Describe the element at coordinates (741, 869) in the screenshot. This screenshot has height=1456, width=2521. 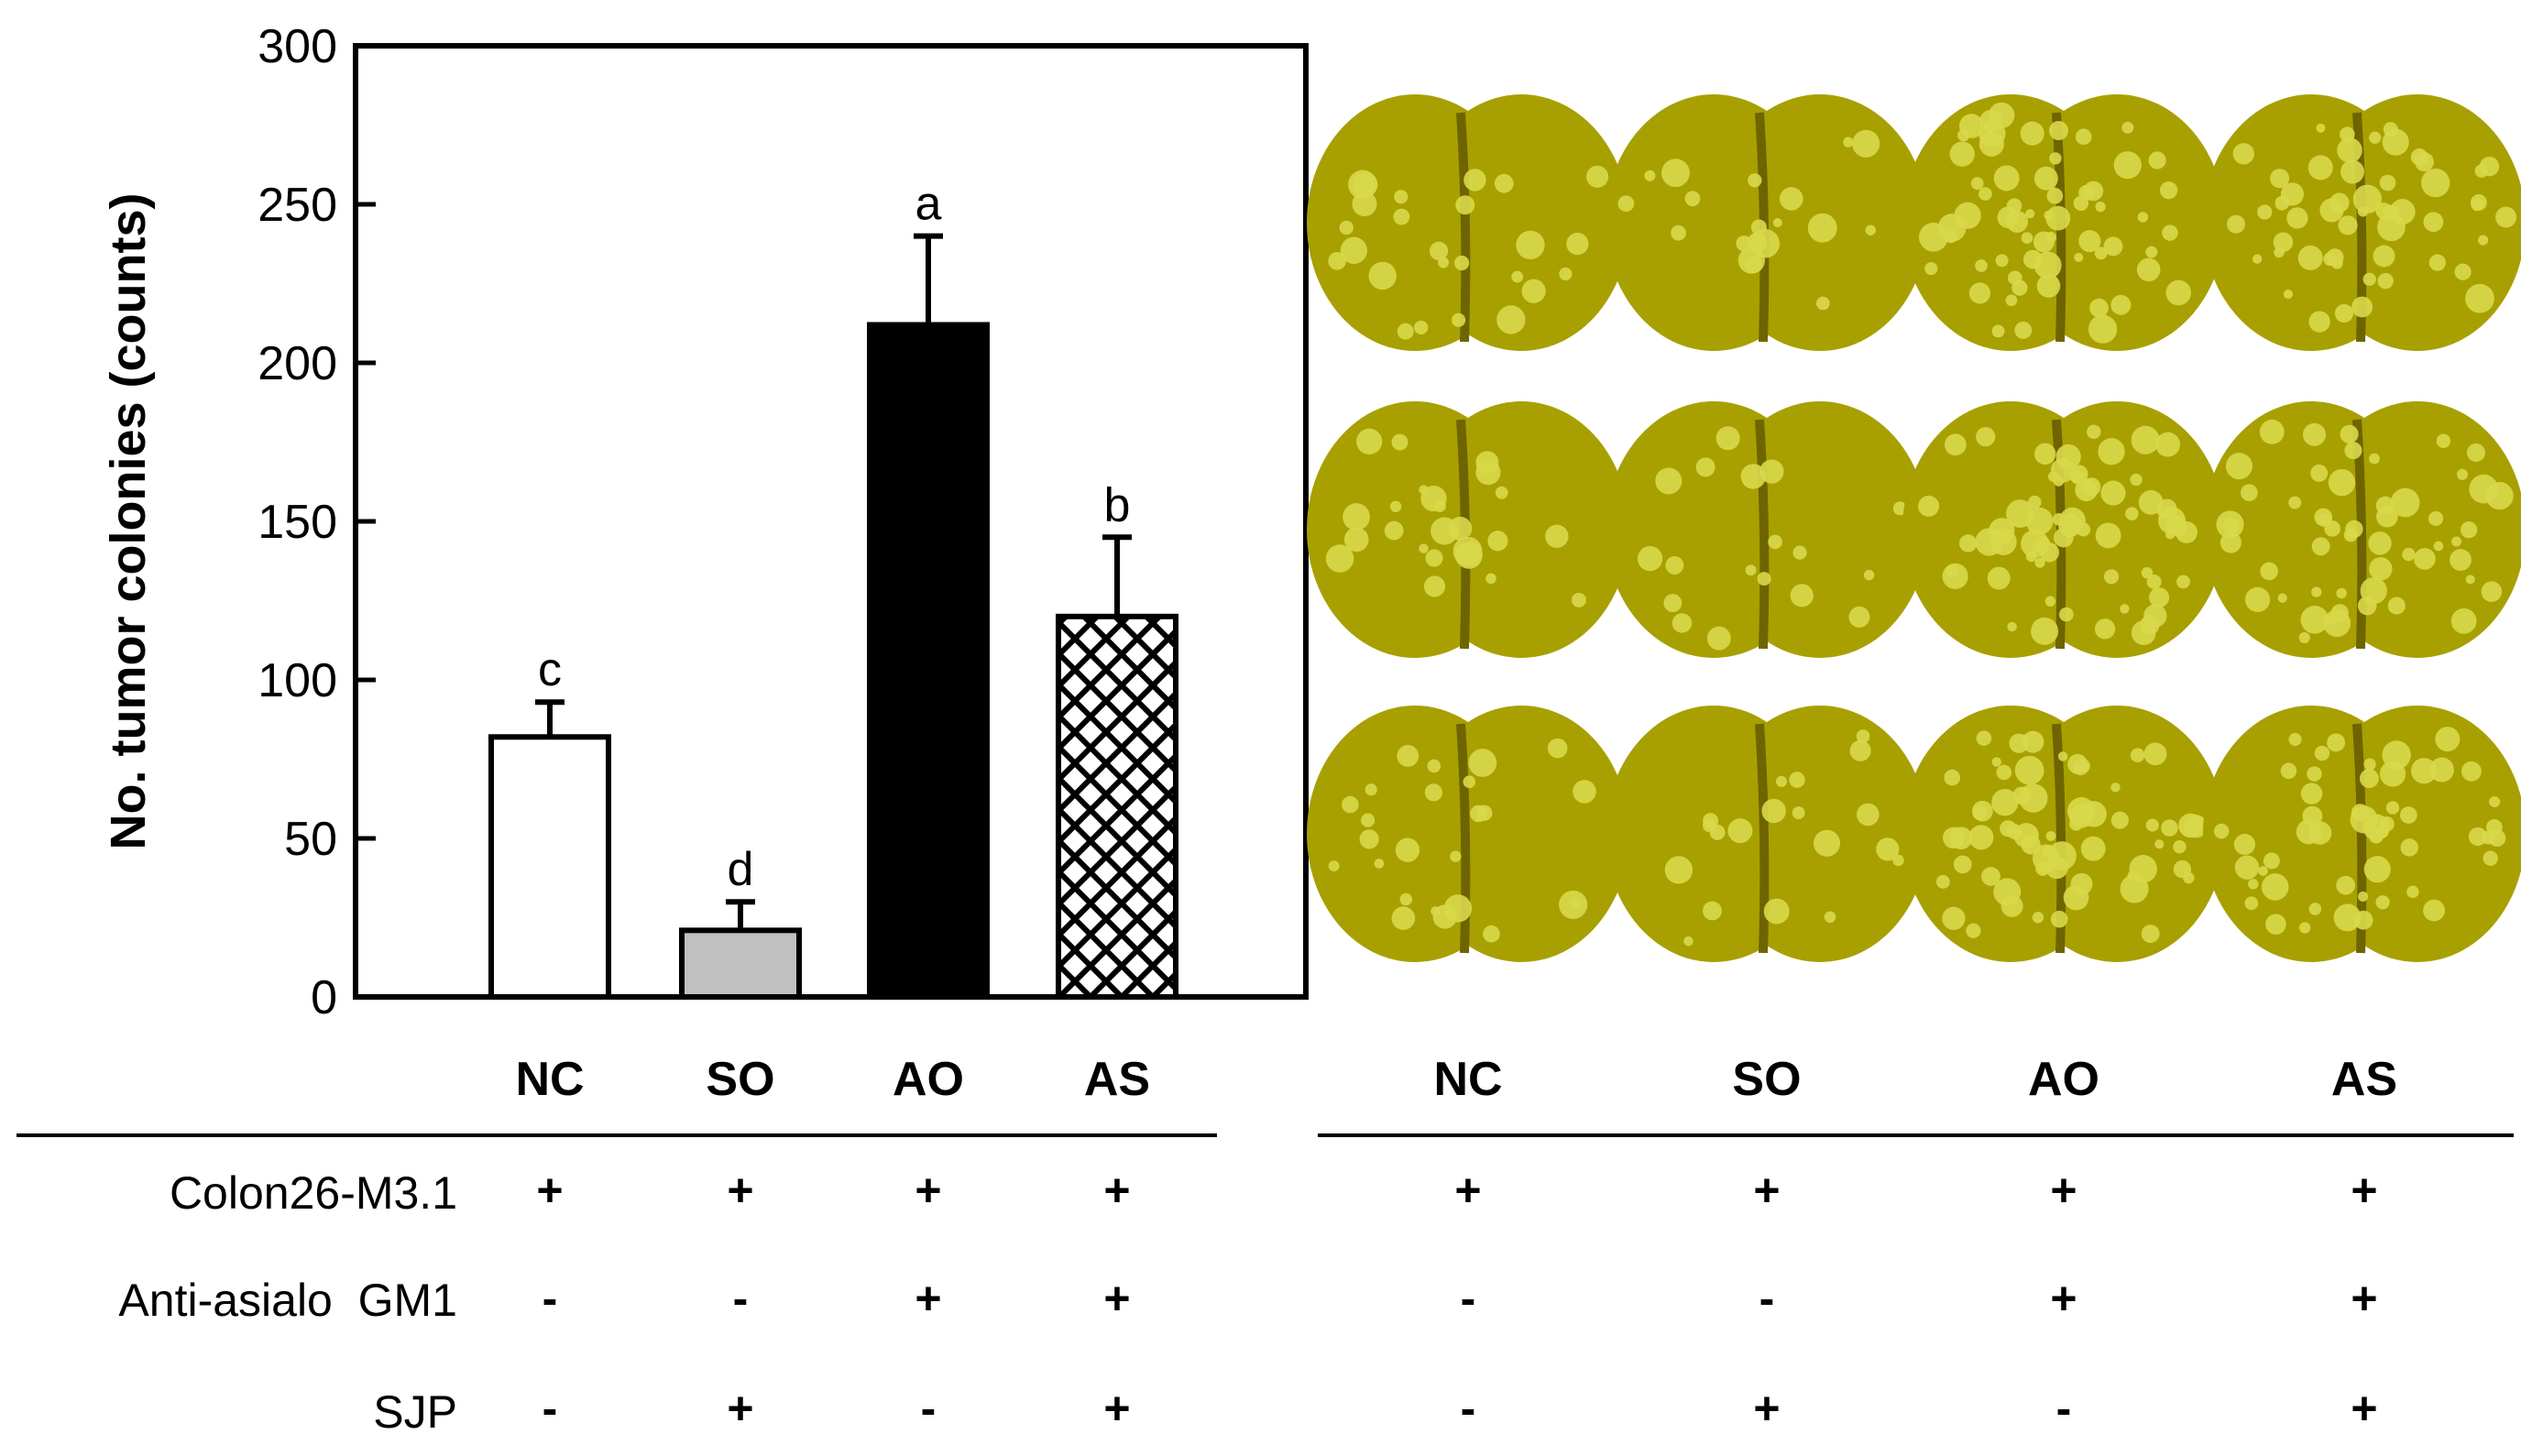
I see `significance-letter: d` at that location.